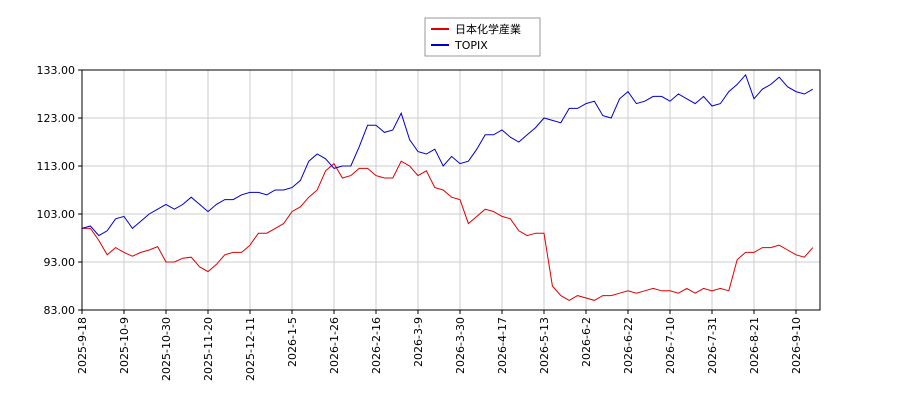 This screenshot has height=400, width=900. What do you see at coordinates (208, 349) in the screenshot?
I see `x-tick-label: 2025-11-20` at bounding box center [208, 349].